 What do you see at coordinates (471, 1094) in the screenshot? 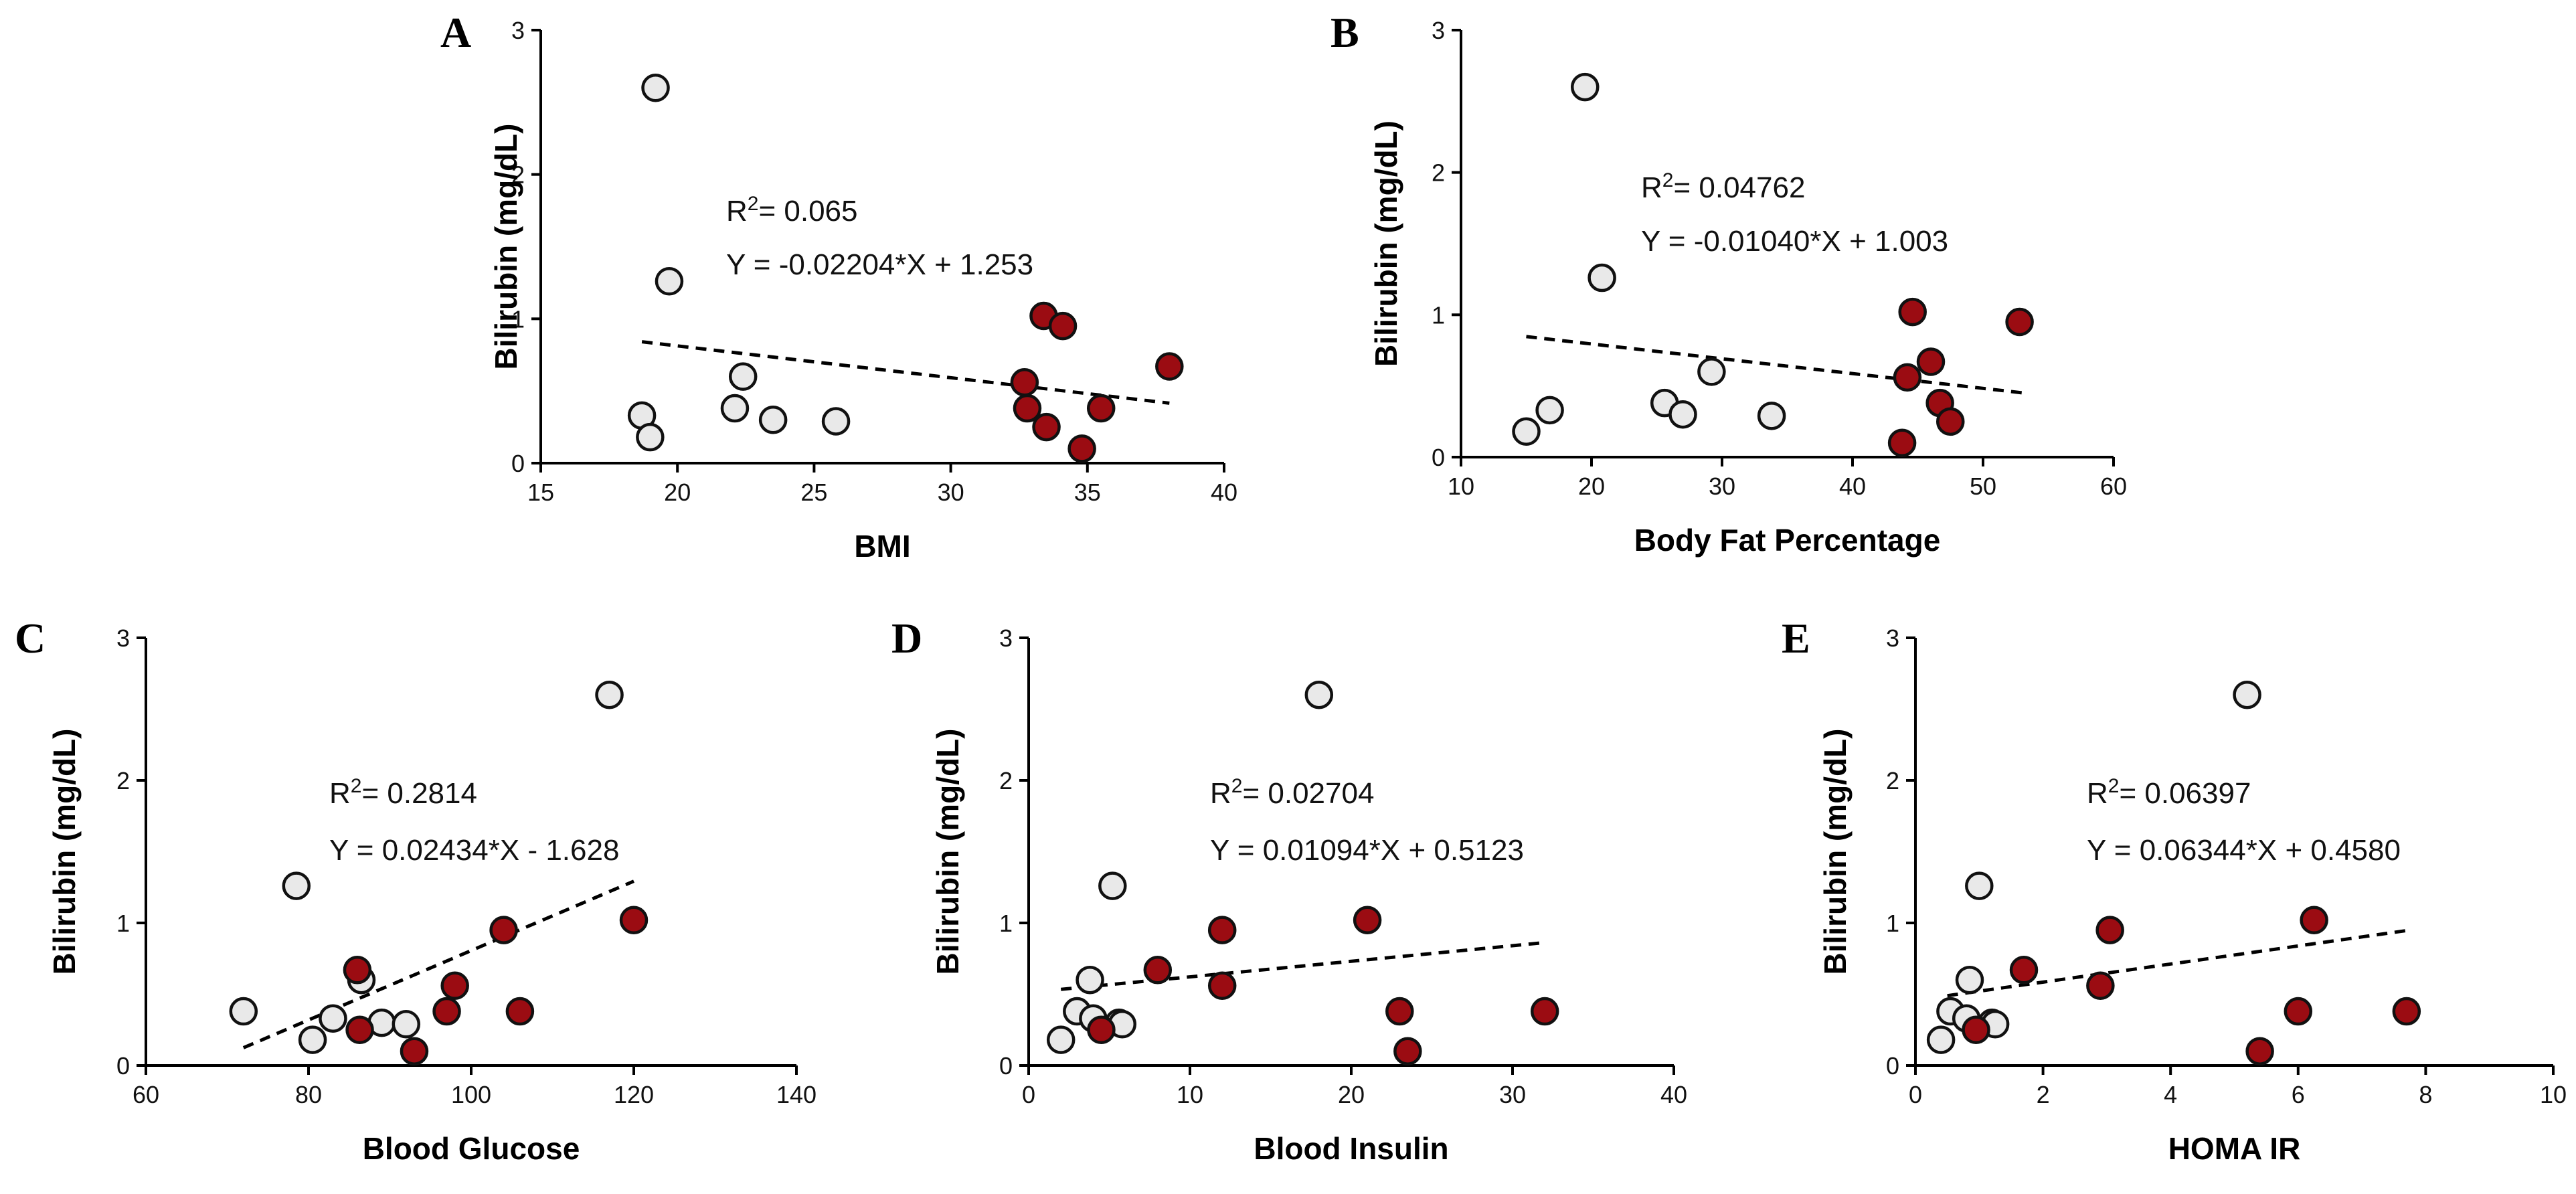
I see `x-tick-label: 100` at bounding box center [471, 1094].